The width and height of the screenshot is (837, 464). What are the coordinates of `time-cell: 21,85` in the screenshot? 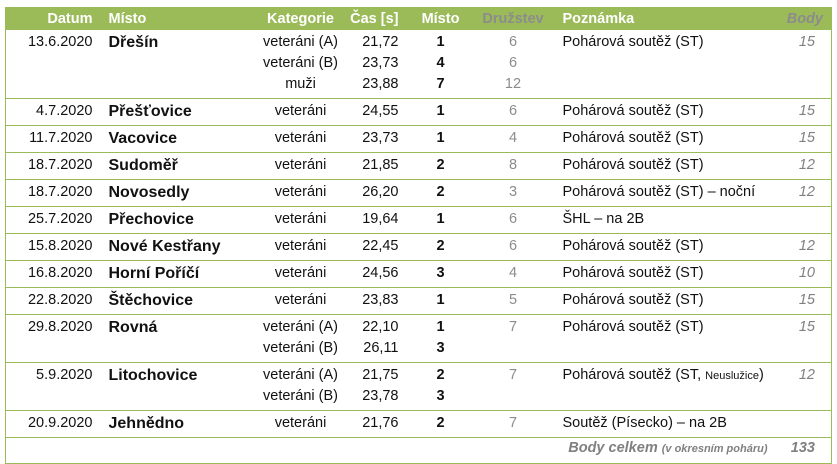 It's located at (375, 166).